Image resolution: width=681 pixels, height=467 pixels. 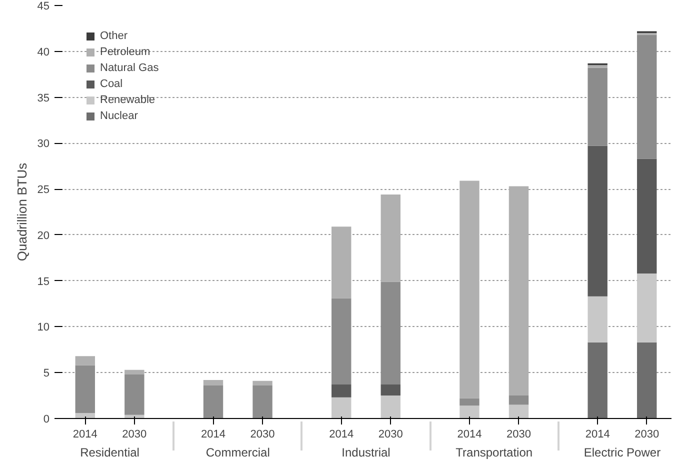 I want to click on y-tick-label: 45, so click(x=43, y=6).